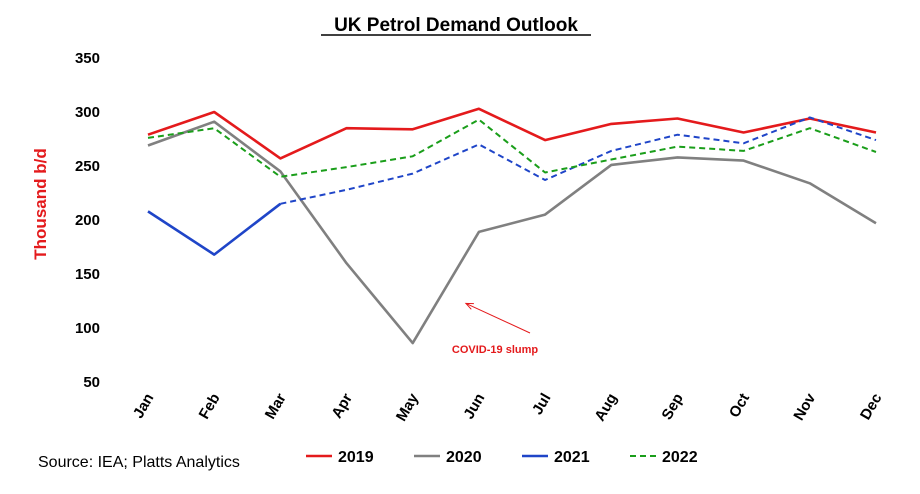 Image resolution: width=920 pixels, height=494 pixels. What do you see at coordinates (672, 407) in the screenshot?
I see `x-tick-label: Sep` at bounding box center [672, 407].